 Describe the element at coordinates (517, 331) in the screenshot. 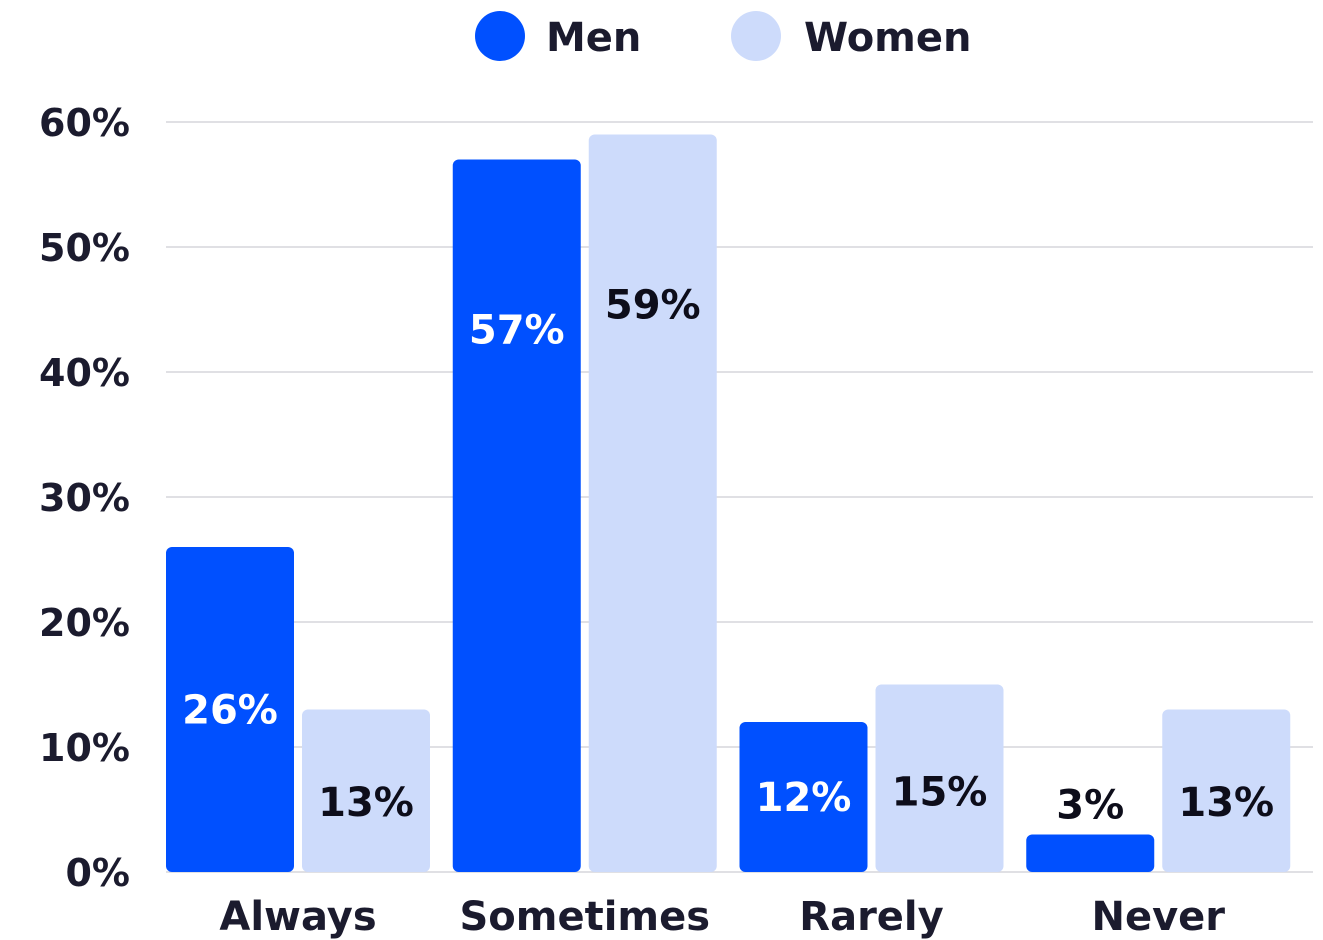

I see `data-label-men-sometimes: 57%` at that location.